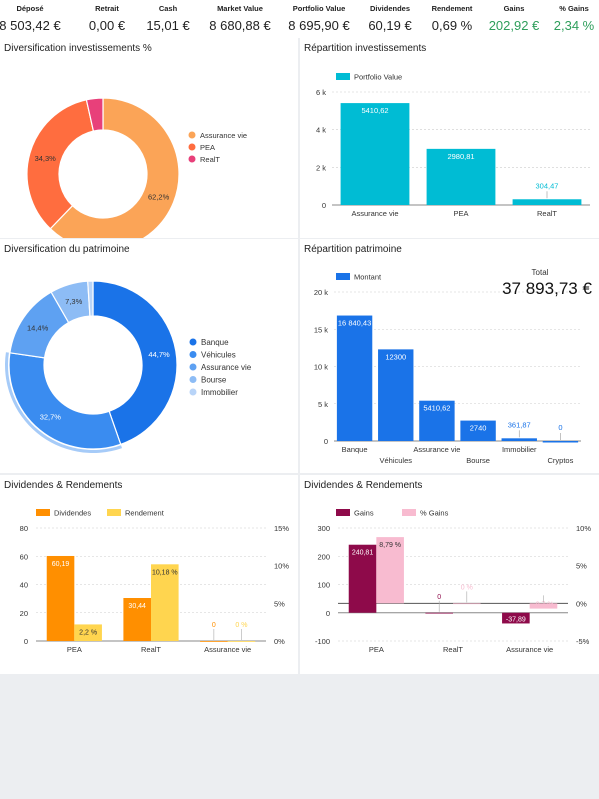 The width and height of the screenshot is (599, 799). Describe the element at coordinates (24, 556) in the screenshot. I see `y-tick-label: 60` at that location.